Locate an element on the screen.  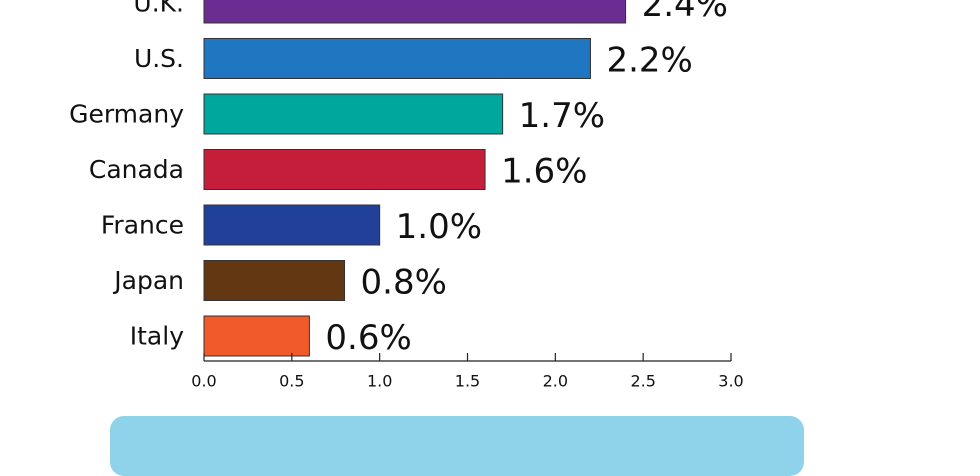
value-label-u-k: 2.4% is located at coordinates (685, 12).